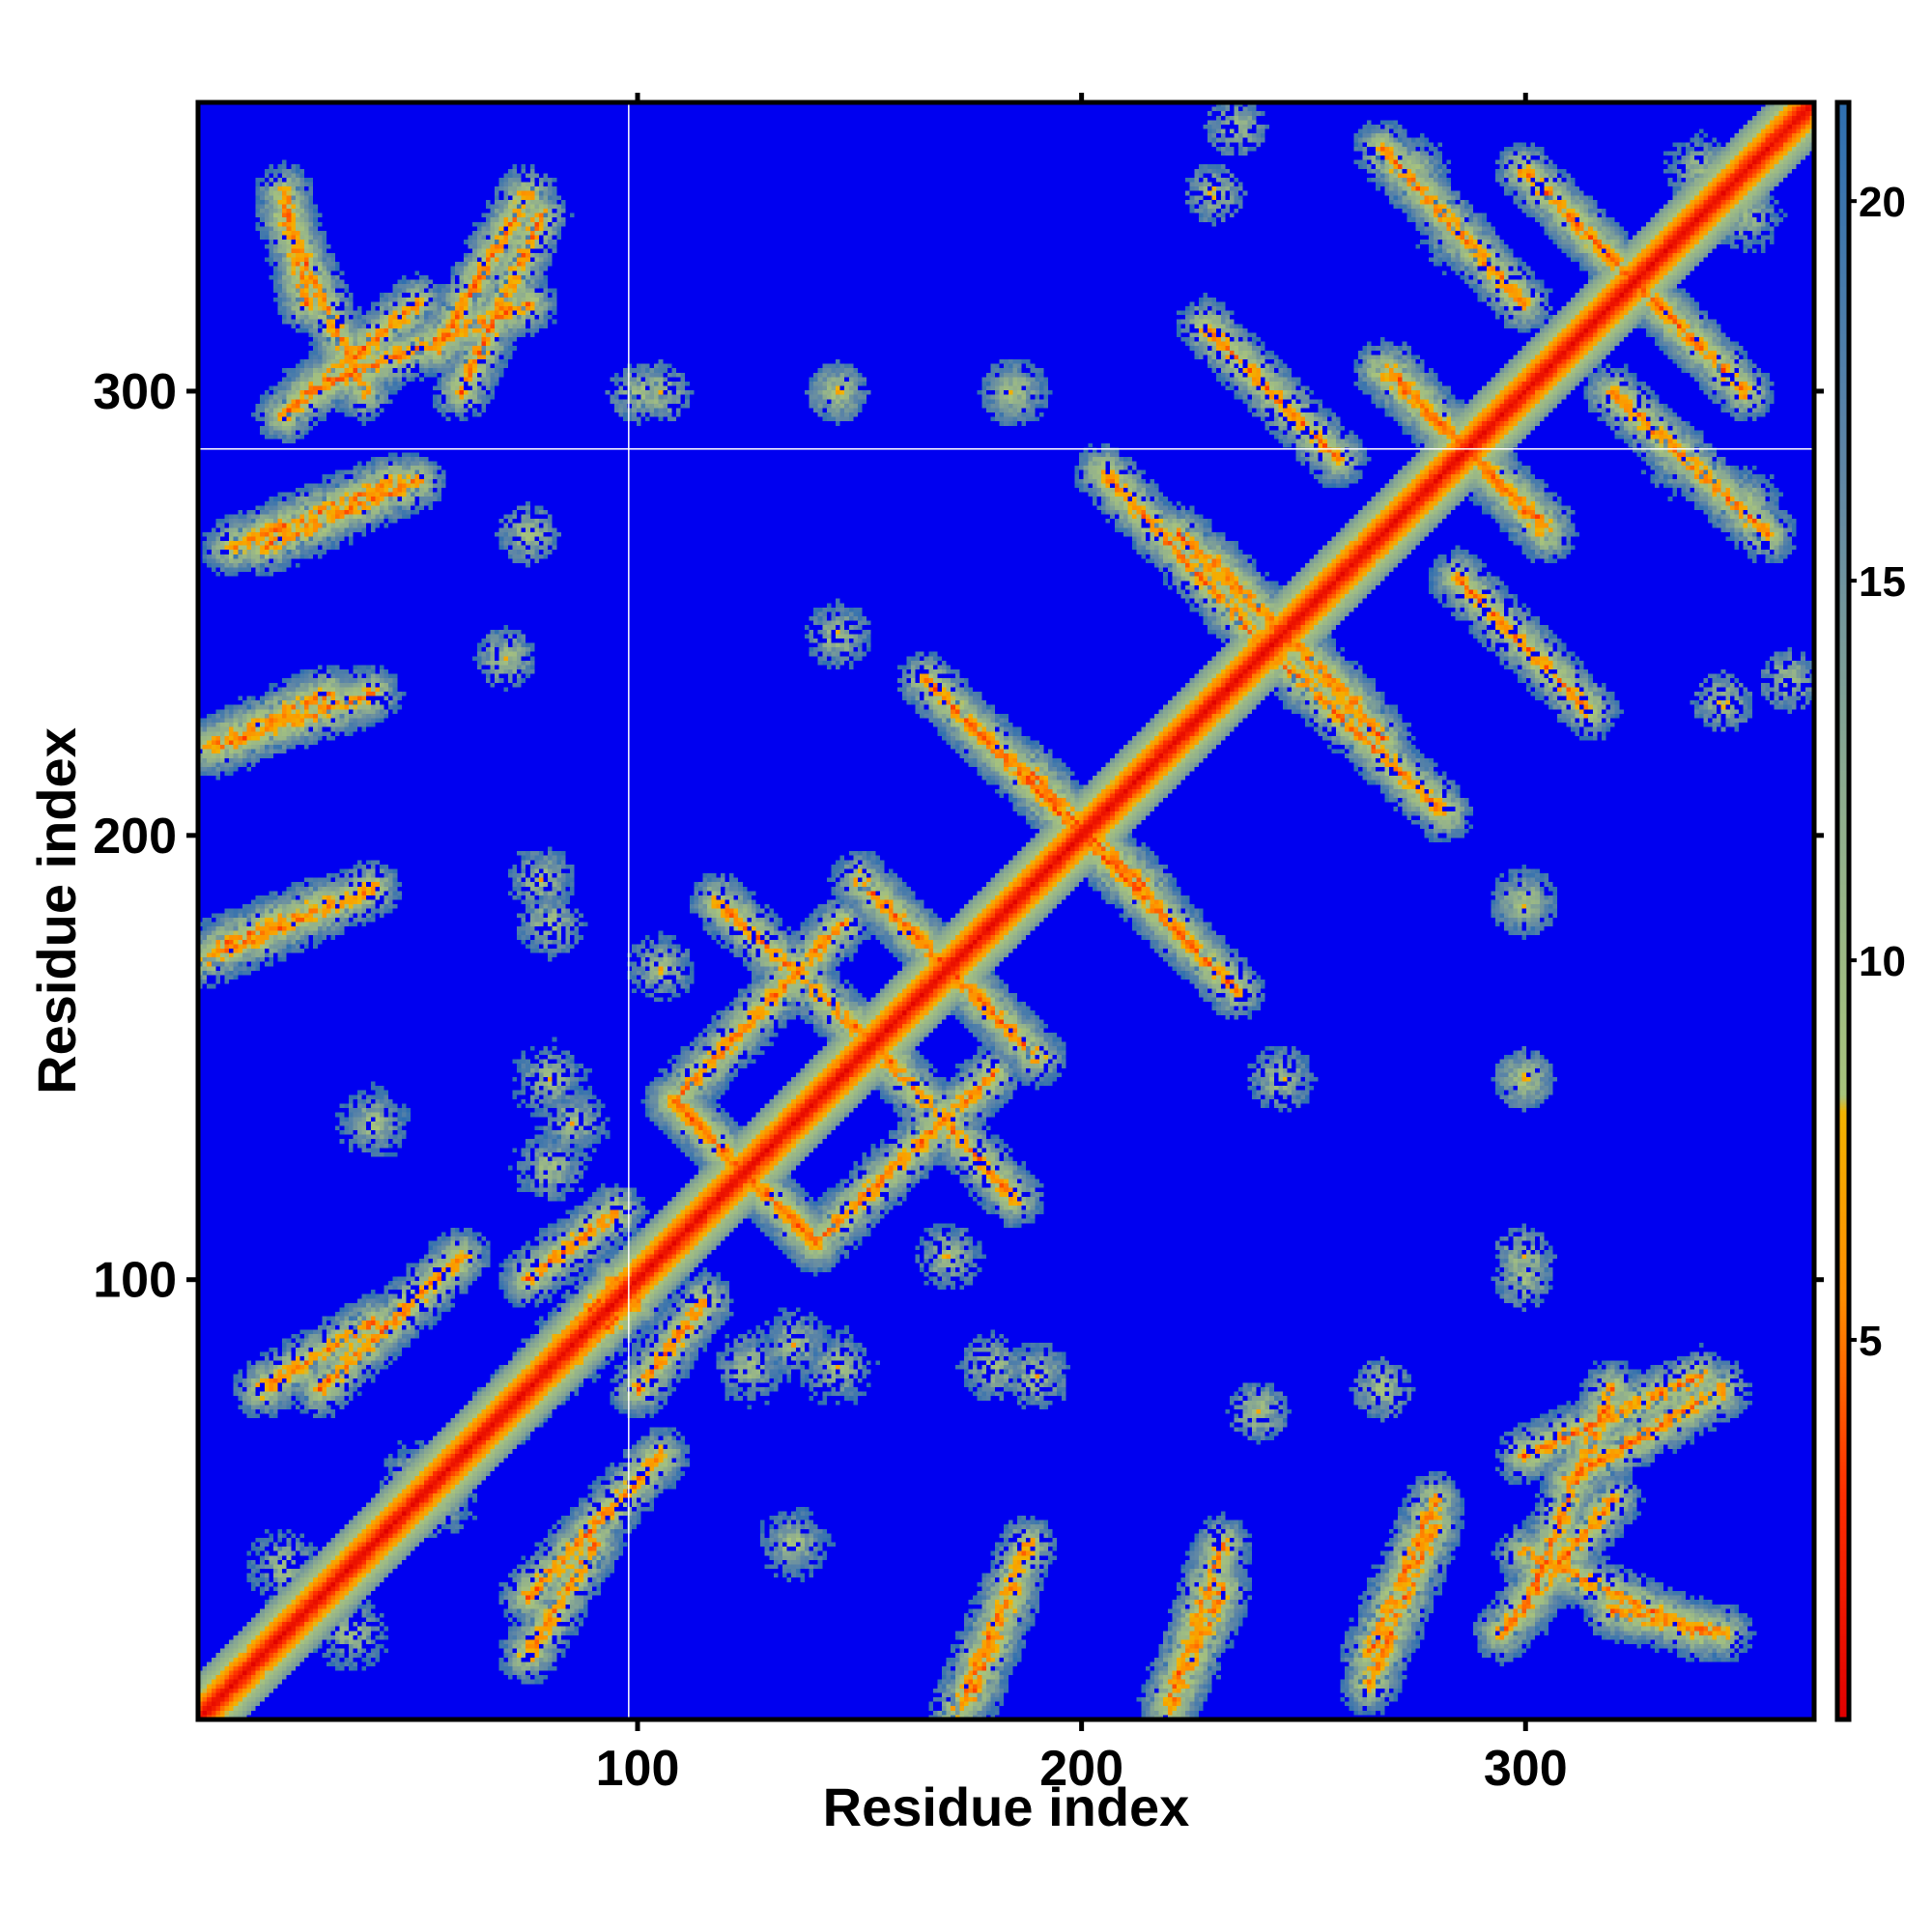  What do you see at coordinates (1870, 1341) in the screenshot?
I see `colorbar-tick-label: 5` at bounding box center [1870, 1341].